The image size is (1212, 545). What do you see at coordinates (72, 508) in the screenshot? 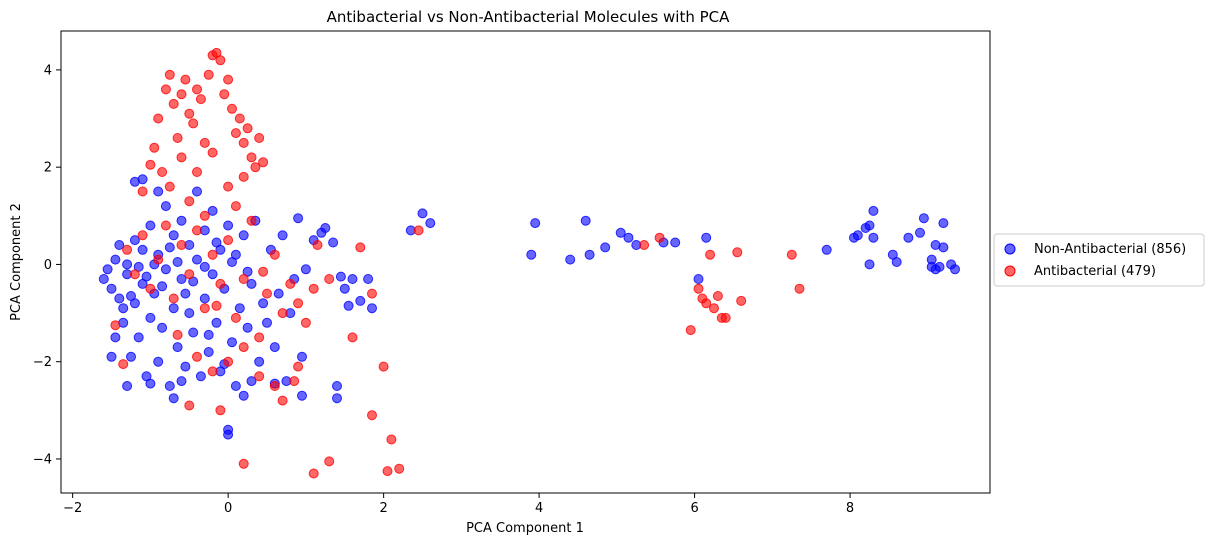
I see `x-tick-label: −2` at bounding box center [72, 508].